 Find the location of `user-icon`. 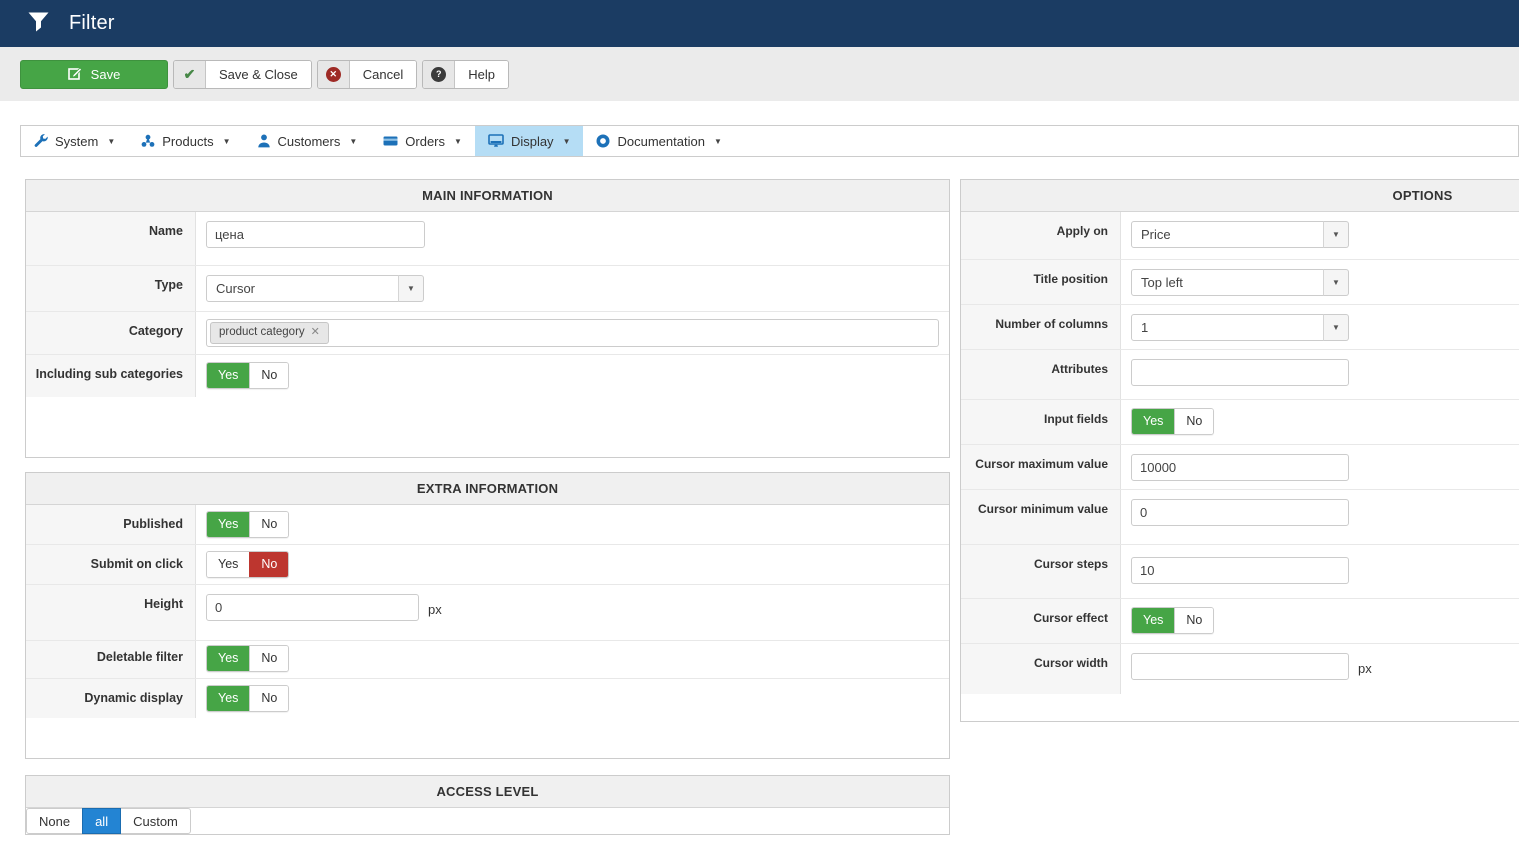

user-icon is located at coordinates (263, 141).